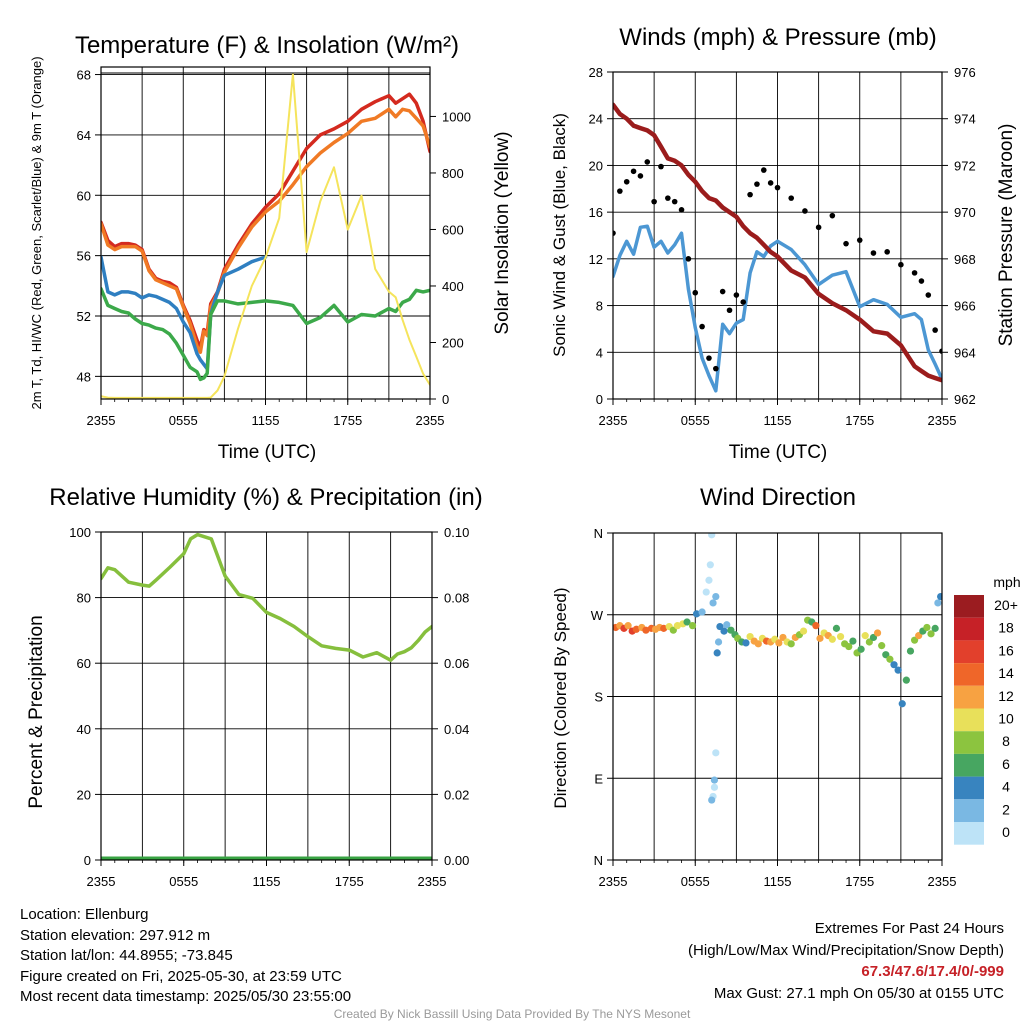 This screenshot has width=1024, height=1024. Describe the element at coordinates (1006, 235) in the screenshot. I see `y2-axis-label: Station Pressure (Maroon)` at that location.